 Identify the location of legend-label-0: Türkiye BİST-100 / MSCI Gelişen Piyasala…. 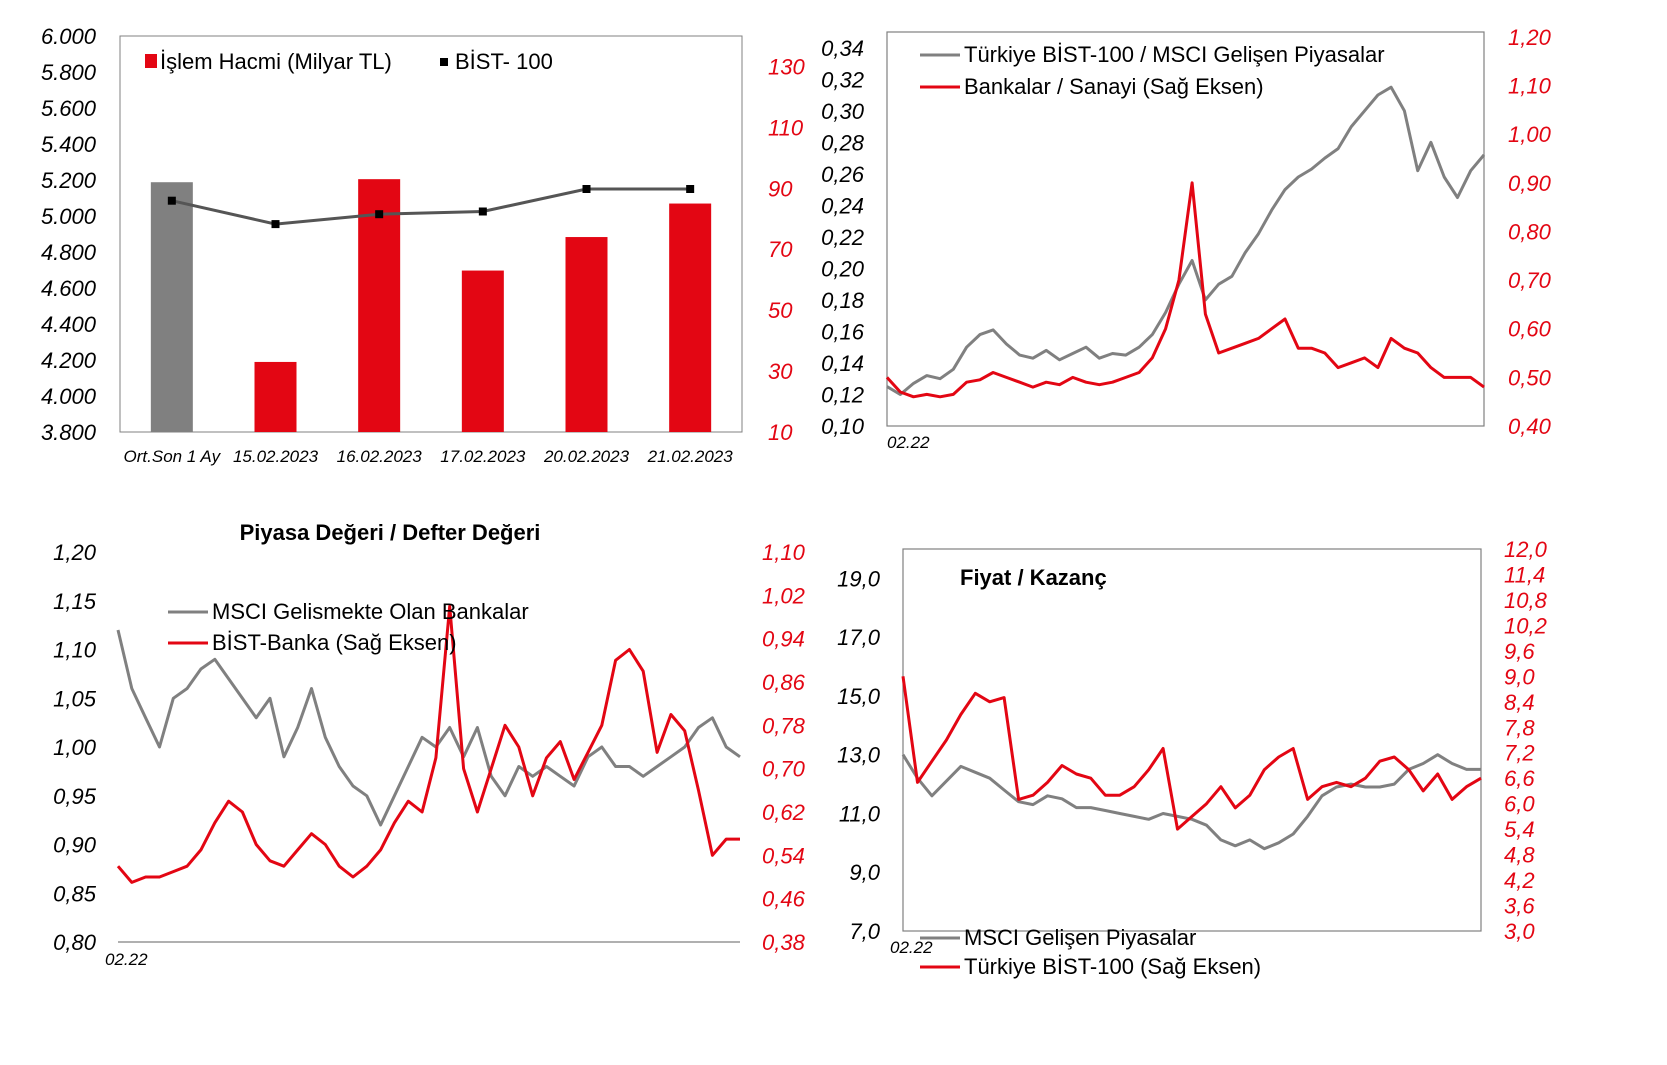
(1174, 54).